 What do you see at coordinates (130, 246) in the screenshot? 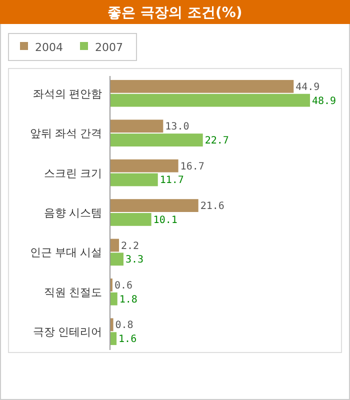
I see `data-label: 2.2` at bounding box center [130, 246].